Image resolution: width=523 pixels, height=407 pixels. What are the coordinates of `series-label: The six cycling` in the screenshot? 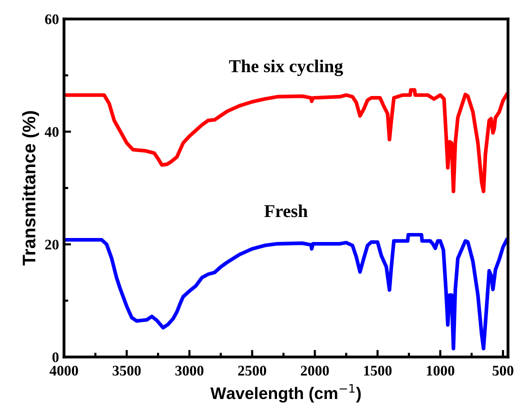 It's located at (286, 68).